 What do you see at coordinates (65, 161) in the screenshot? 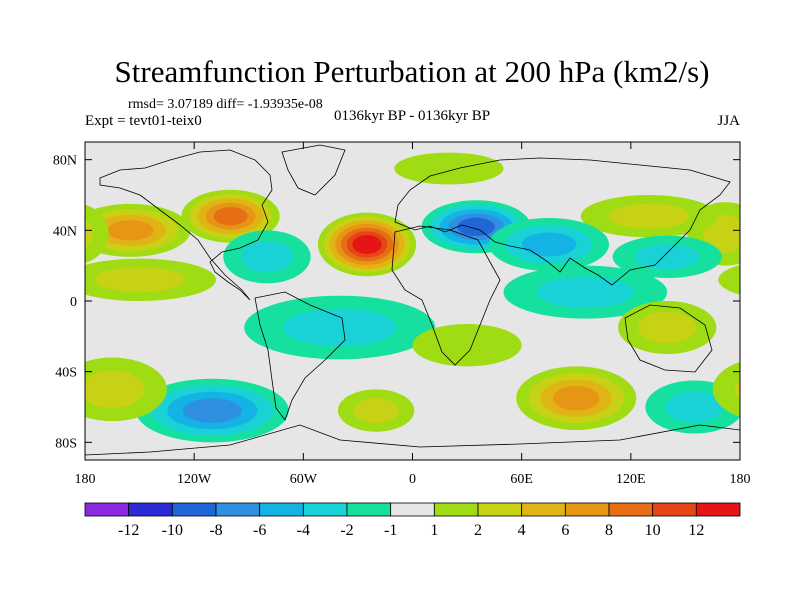
I see `y-tick-label: 80N` at bounding box center [65, 161].